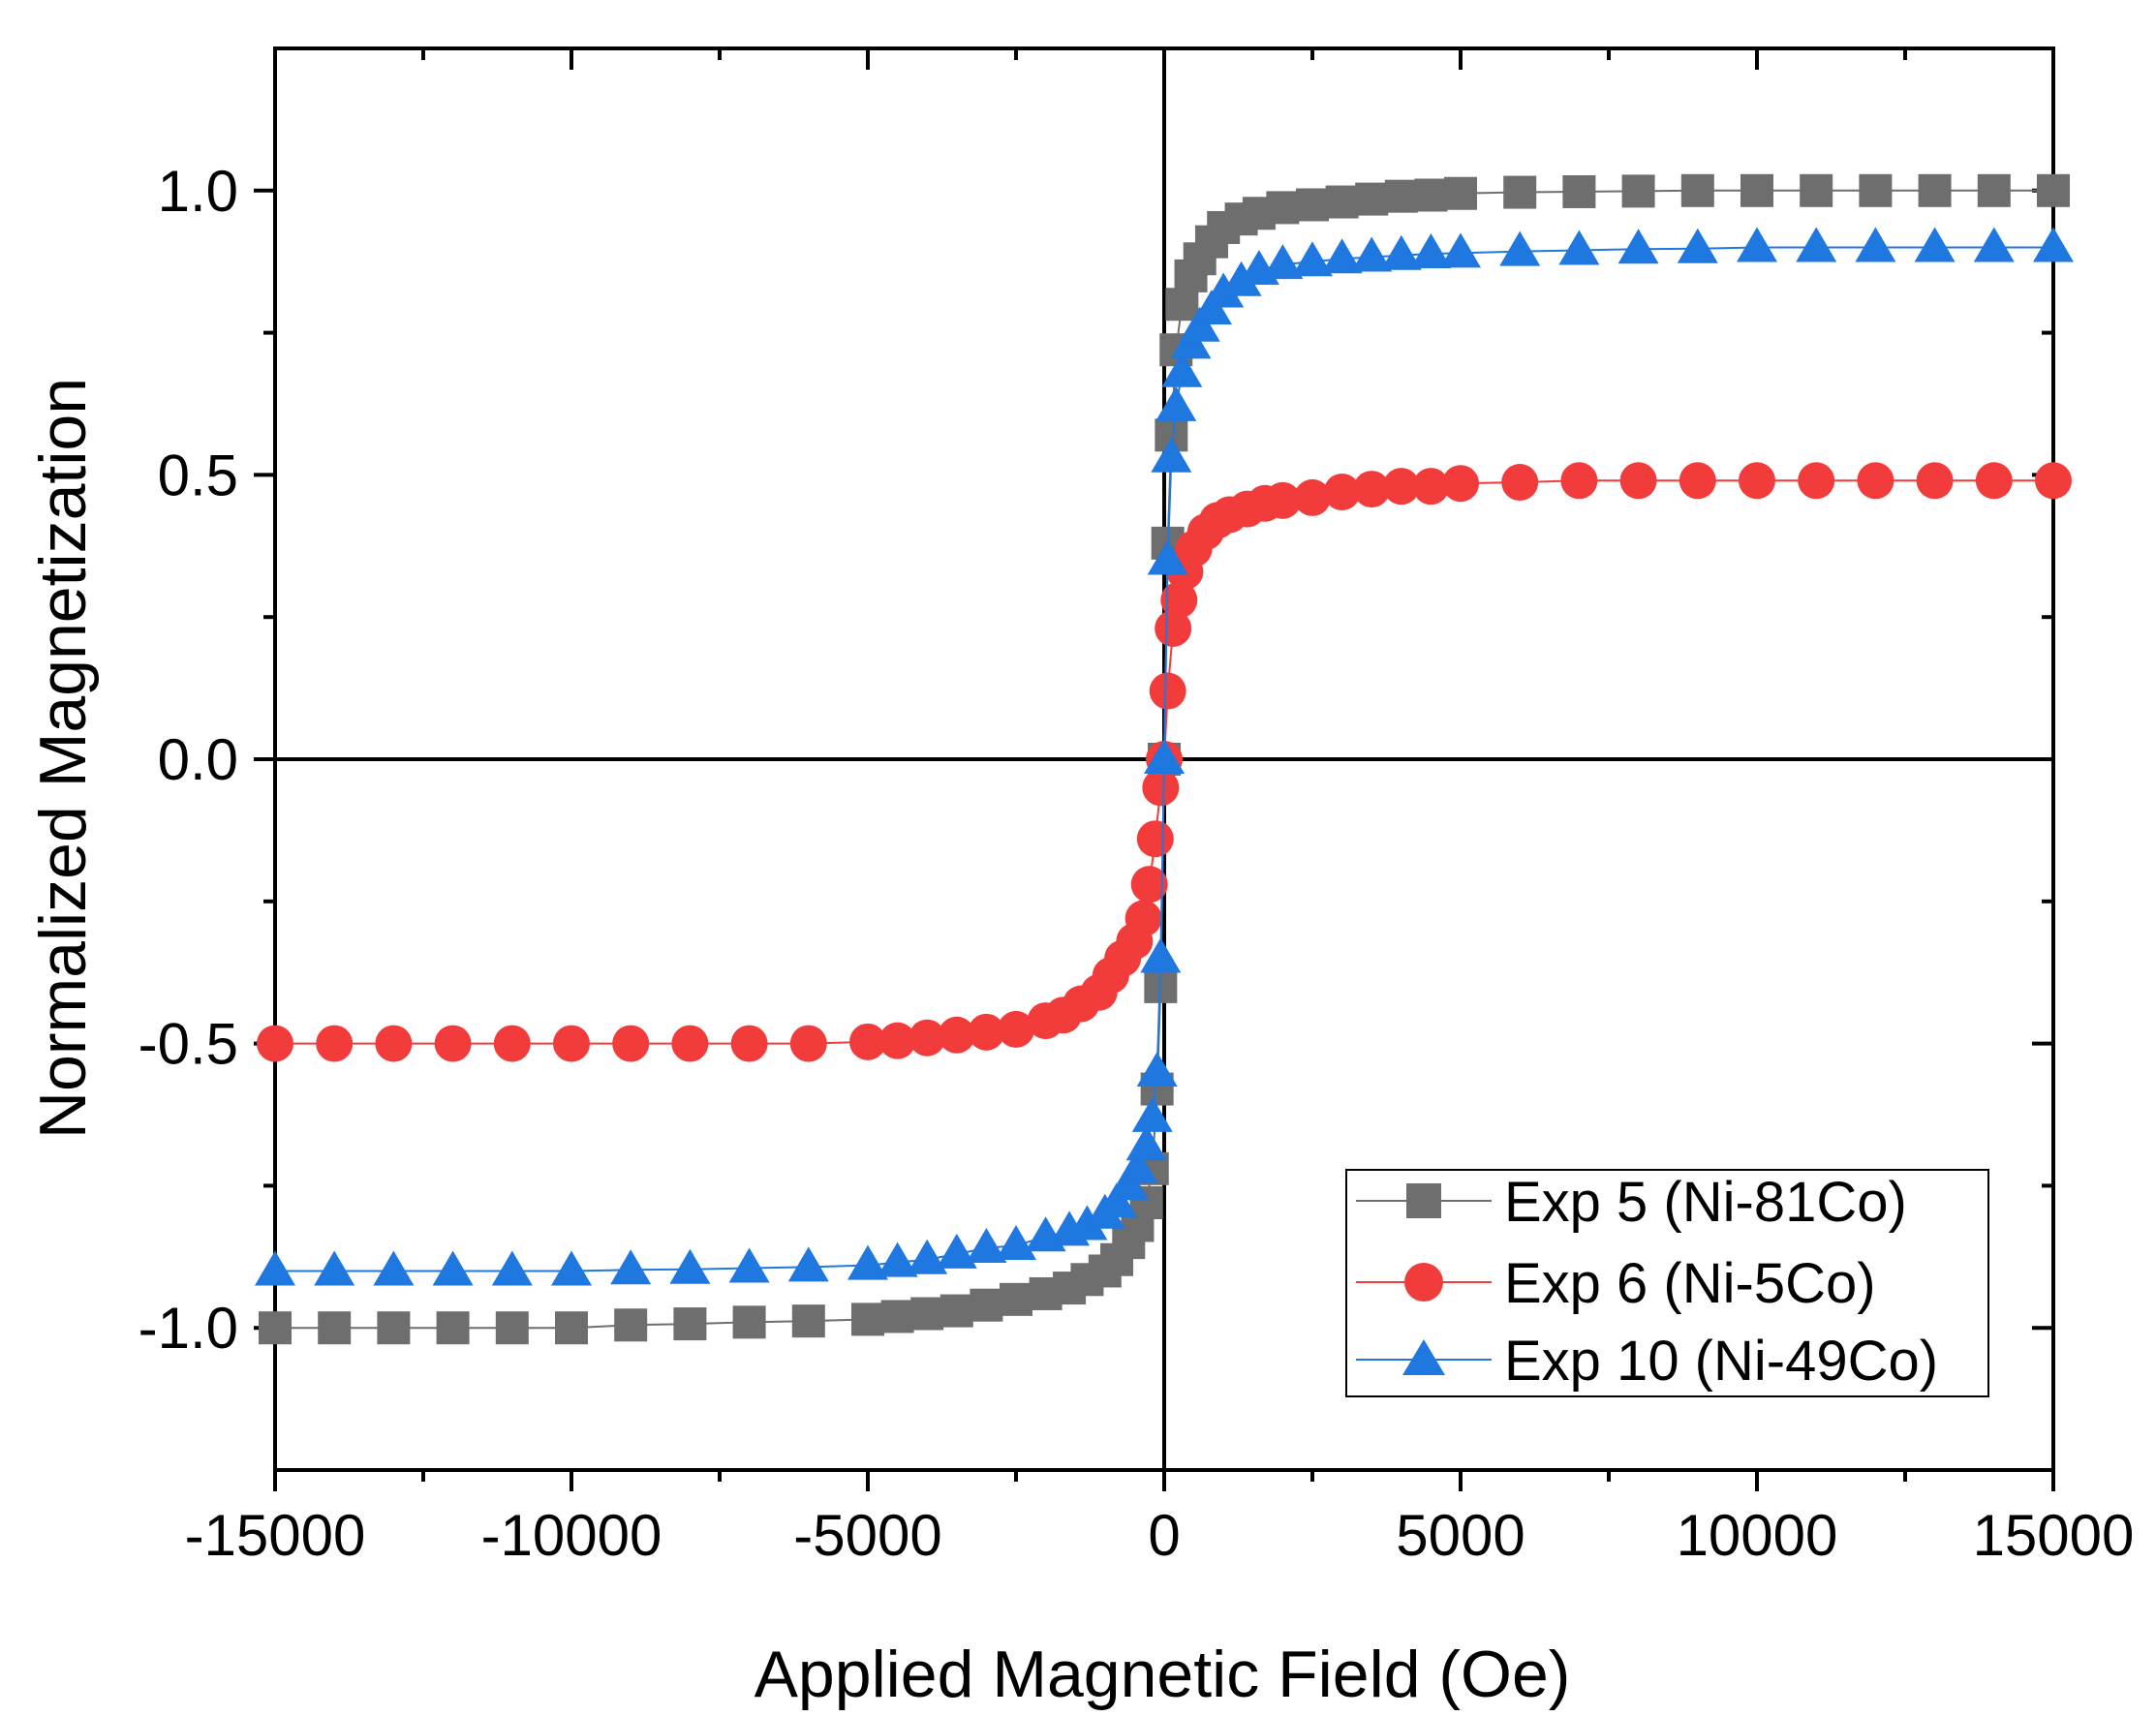 This screenshot has height=1716, width=2156. I want to click on y-axis-title: Normalized Magnetization, so click(63, 758).